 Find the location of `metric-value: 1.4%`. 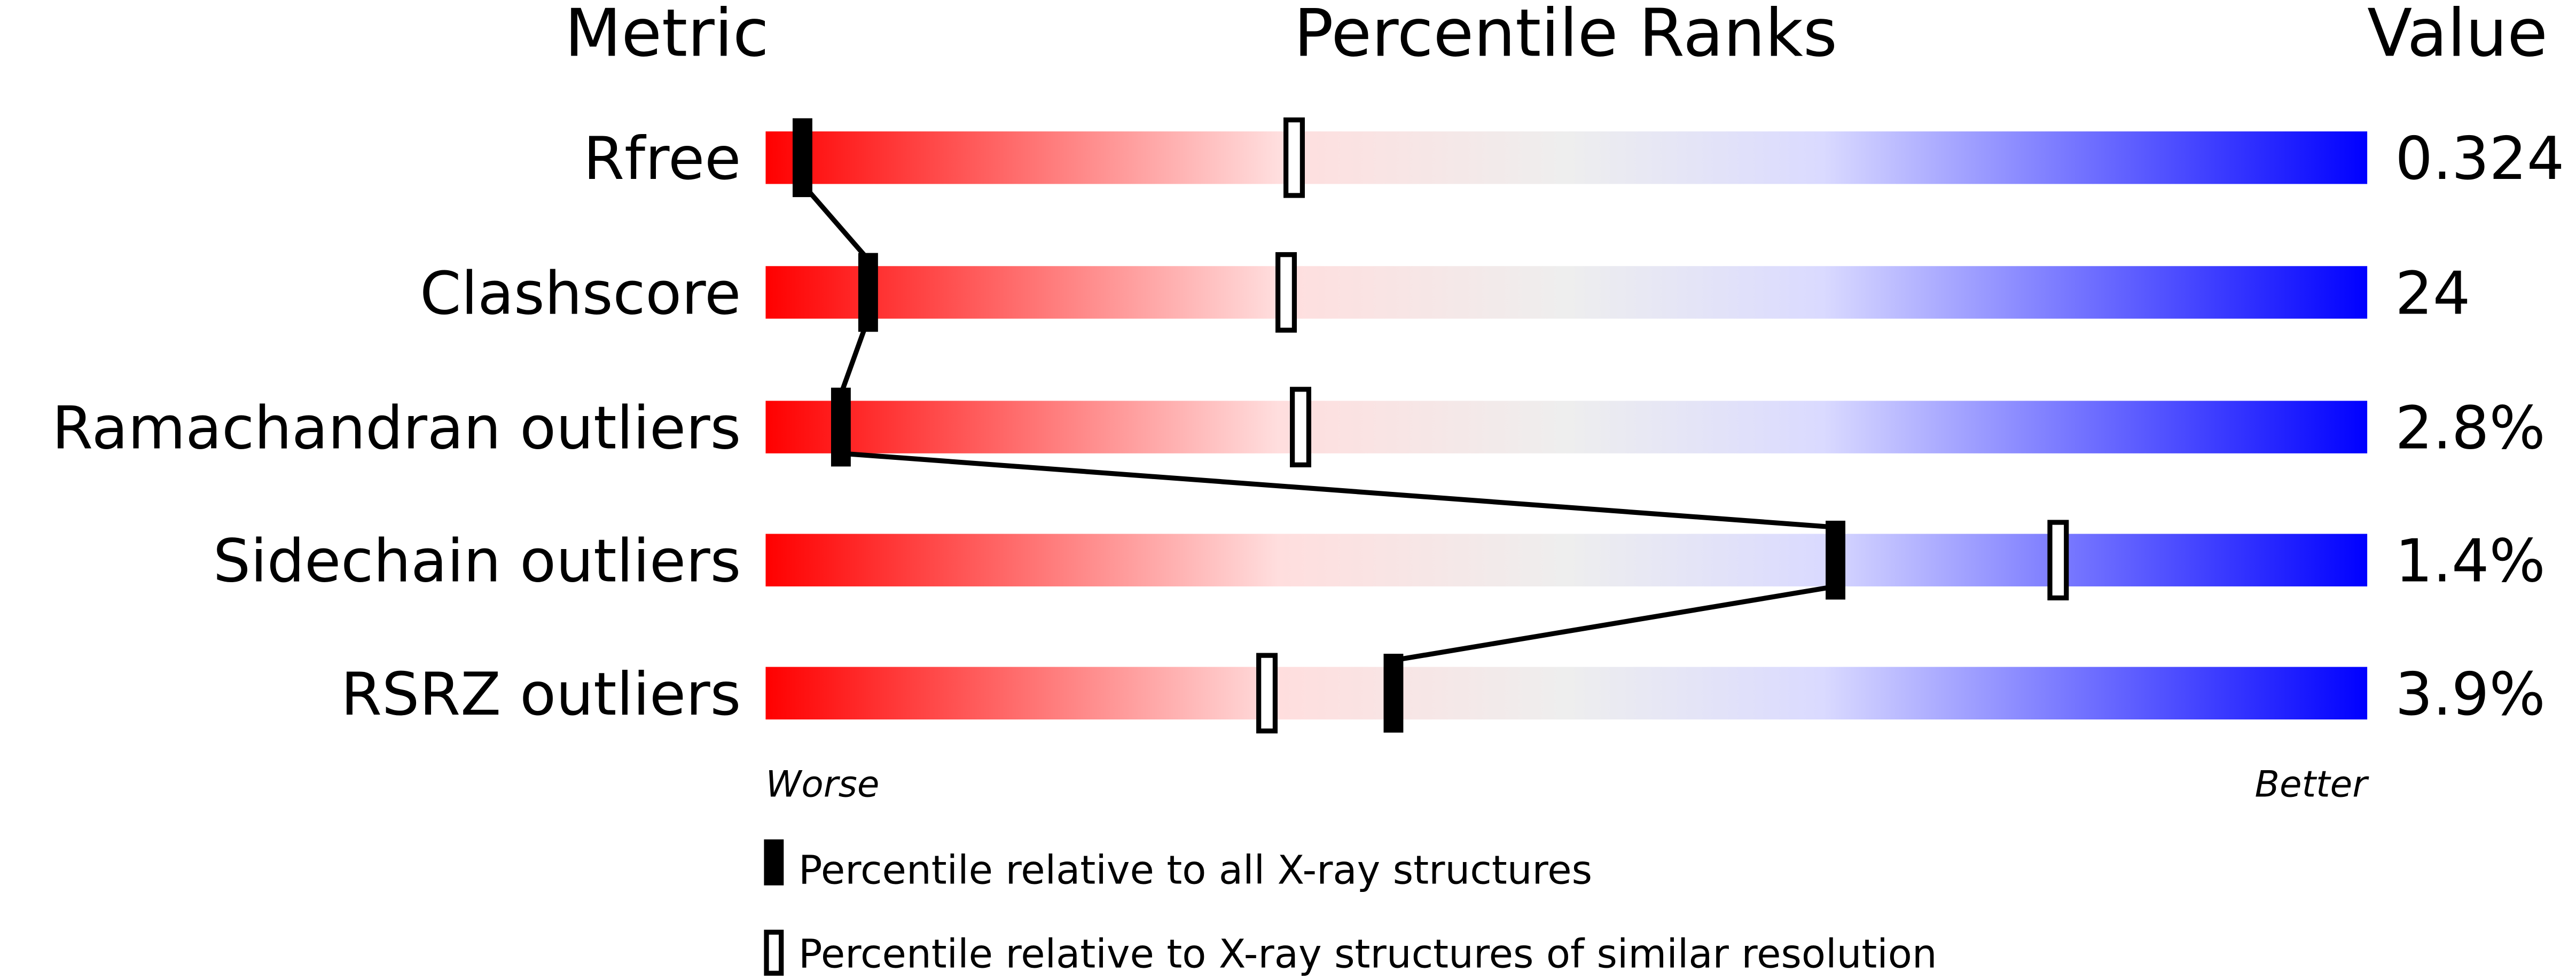

metric-value: 1.4% is located at coordinates (2470, 561).